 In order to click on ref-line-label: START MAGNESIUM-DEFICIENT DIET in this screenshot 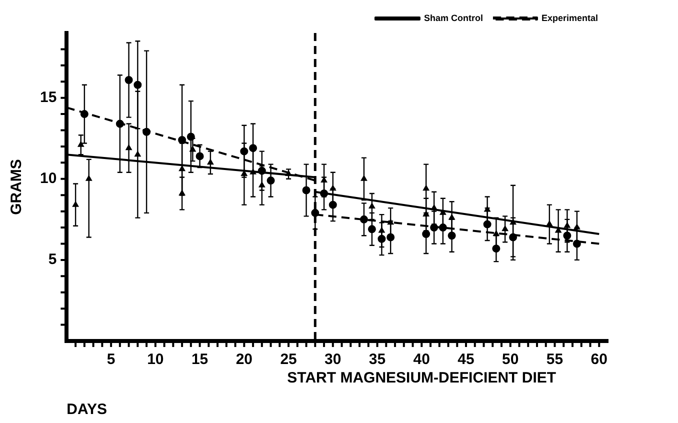, I will do `click(421, 378)`.